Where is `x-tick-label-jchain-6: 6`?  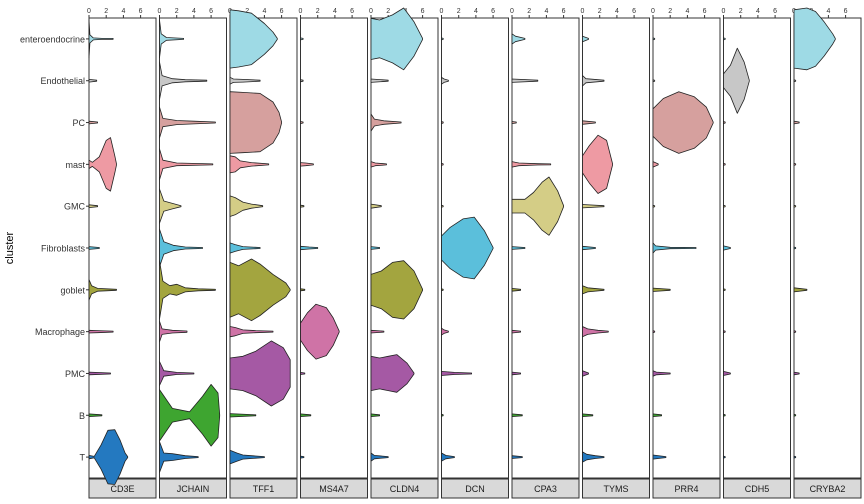 x-tick-label-jchain-6: 6 is located at coordinates (211, 11).